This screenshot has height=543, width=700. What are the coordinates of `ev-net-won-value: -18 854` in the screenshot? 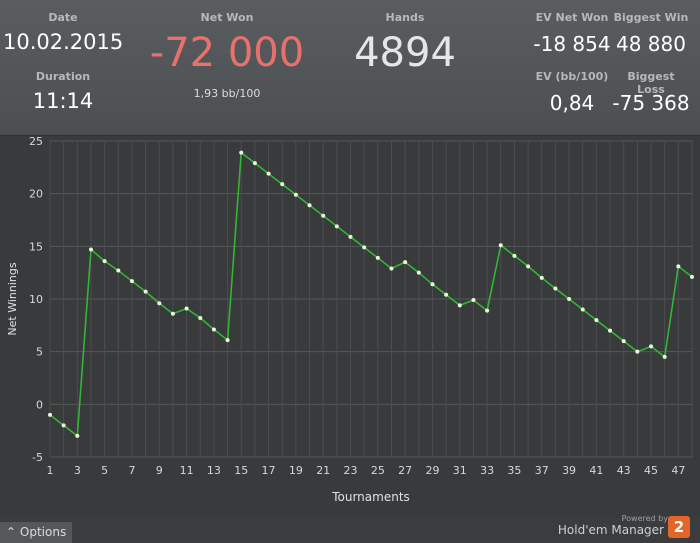 It's located at (572, 44).